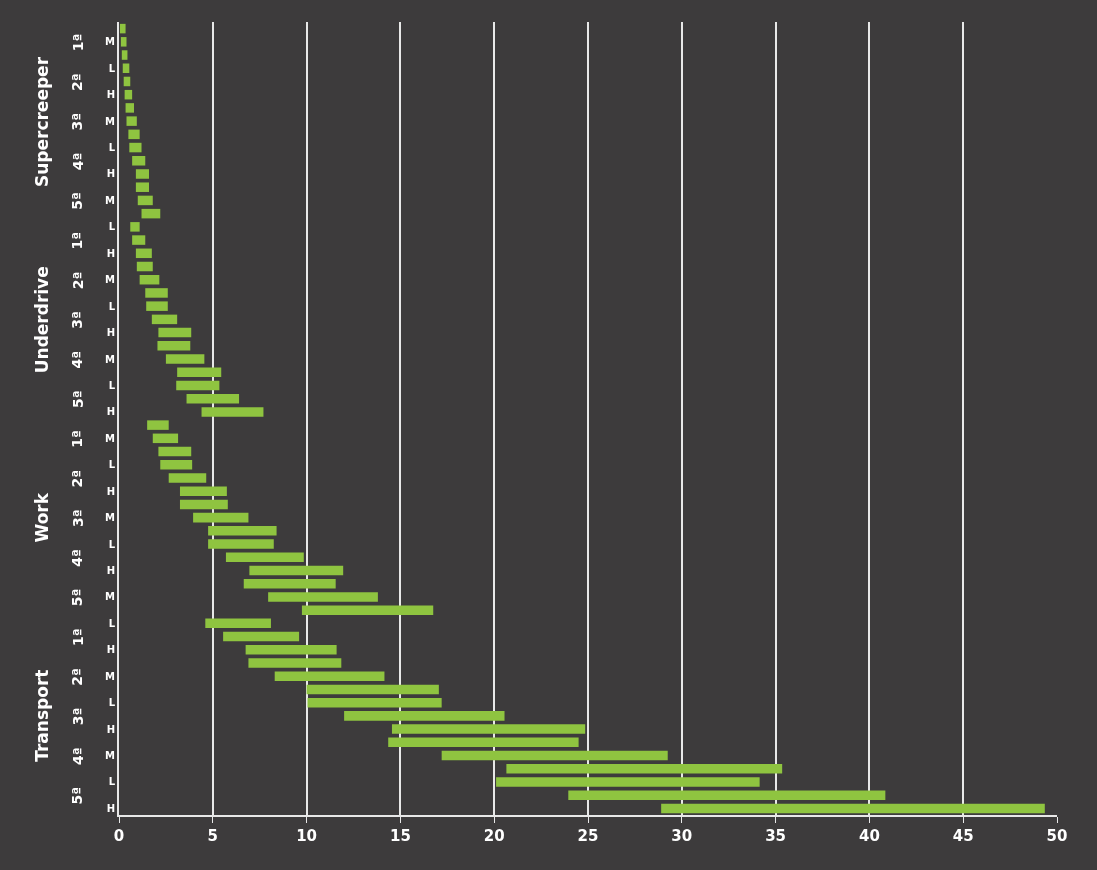 The height and width of the screenshot is (870, 1097). I want to click on x-tick-label: 0, so click(119, 836).